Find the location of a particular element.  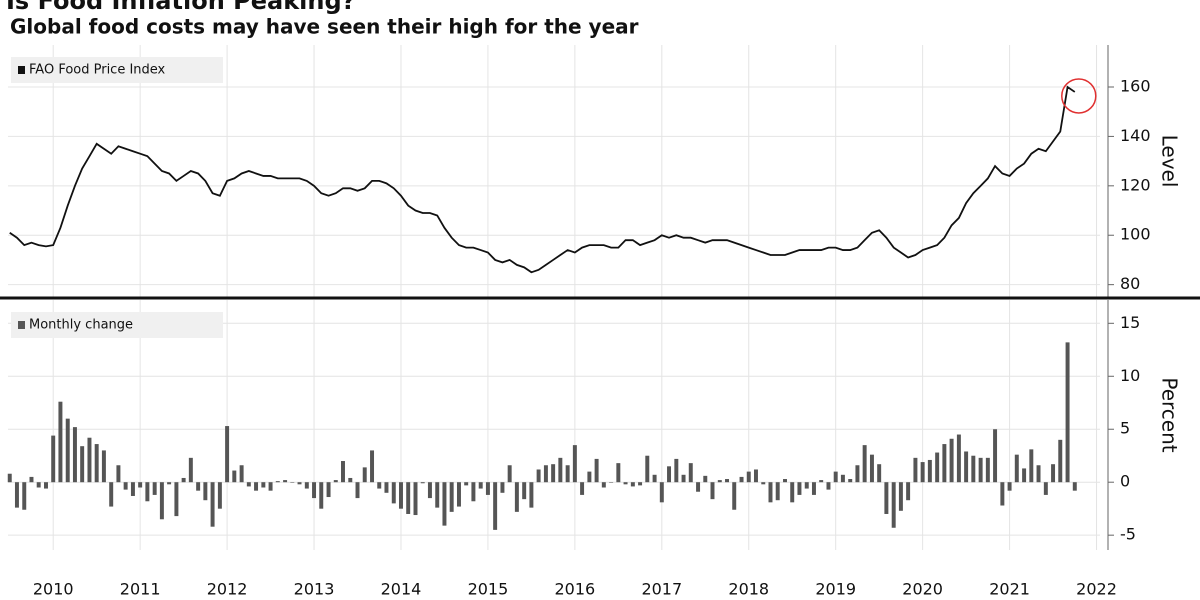

highlight-circle is located at coordinates (1079, 96).